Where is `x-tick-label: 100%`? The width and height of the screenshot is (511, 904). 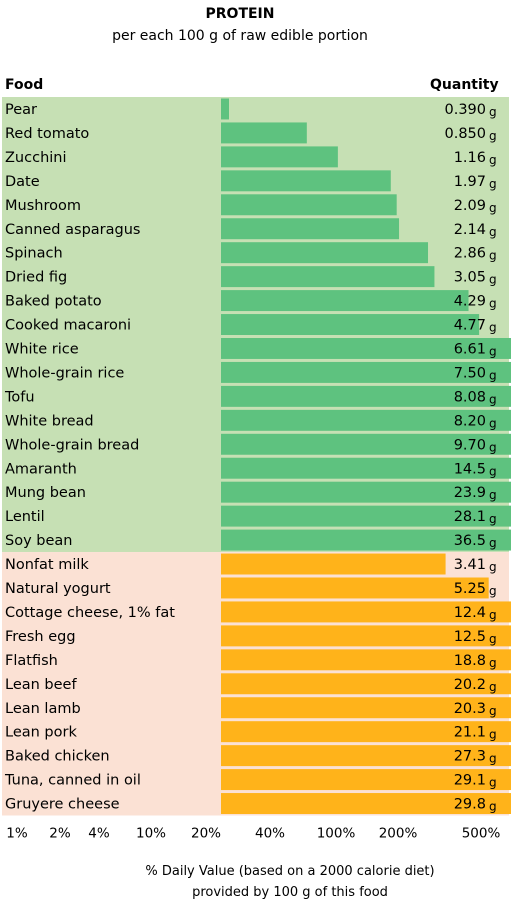 x-tick-label: 100% is located at coordinates (336, 834).